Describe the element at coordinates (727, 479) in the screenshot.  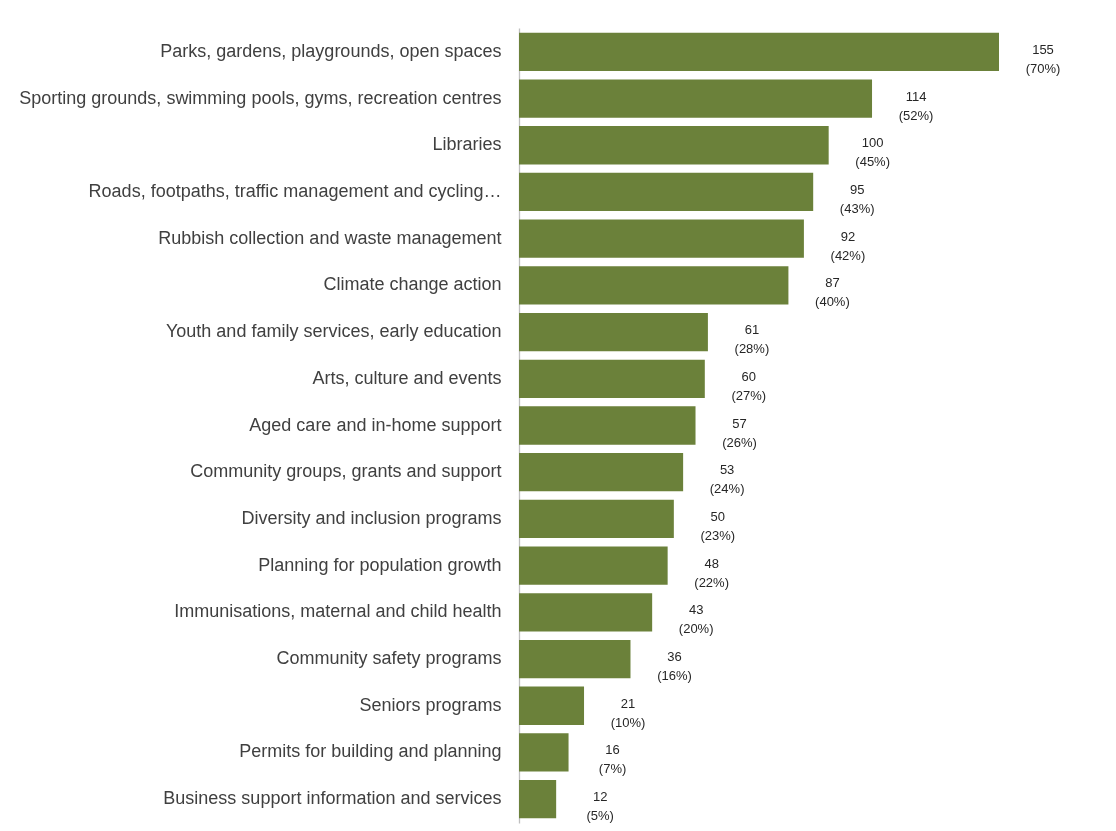
I see `data-label: 53 (24%)` at that location.